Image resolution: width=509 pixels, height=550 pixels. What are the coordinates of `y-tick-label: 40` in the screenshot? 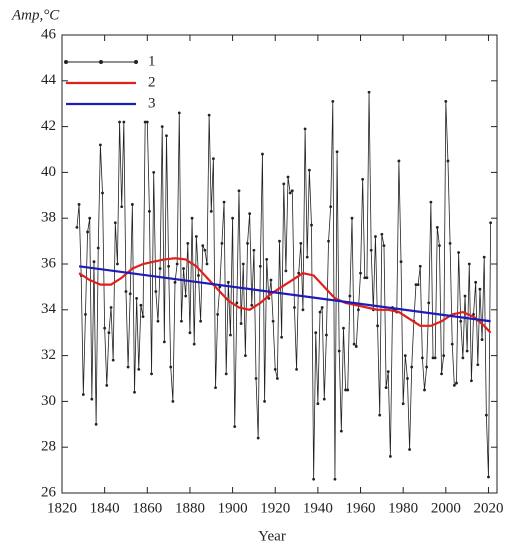 It's located at (48, 172).